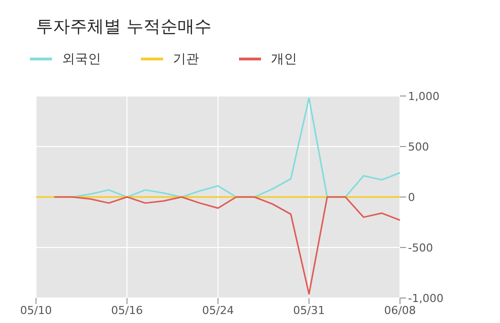 The width and height of the screenshot is (500, 323). I want to click on x-tick-label: 05/16, so click(127, 310).